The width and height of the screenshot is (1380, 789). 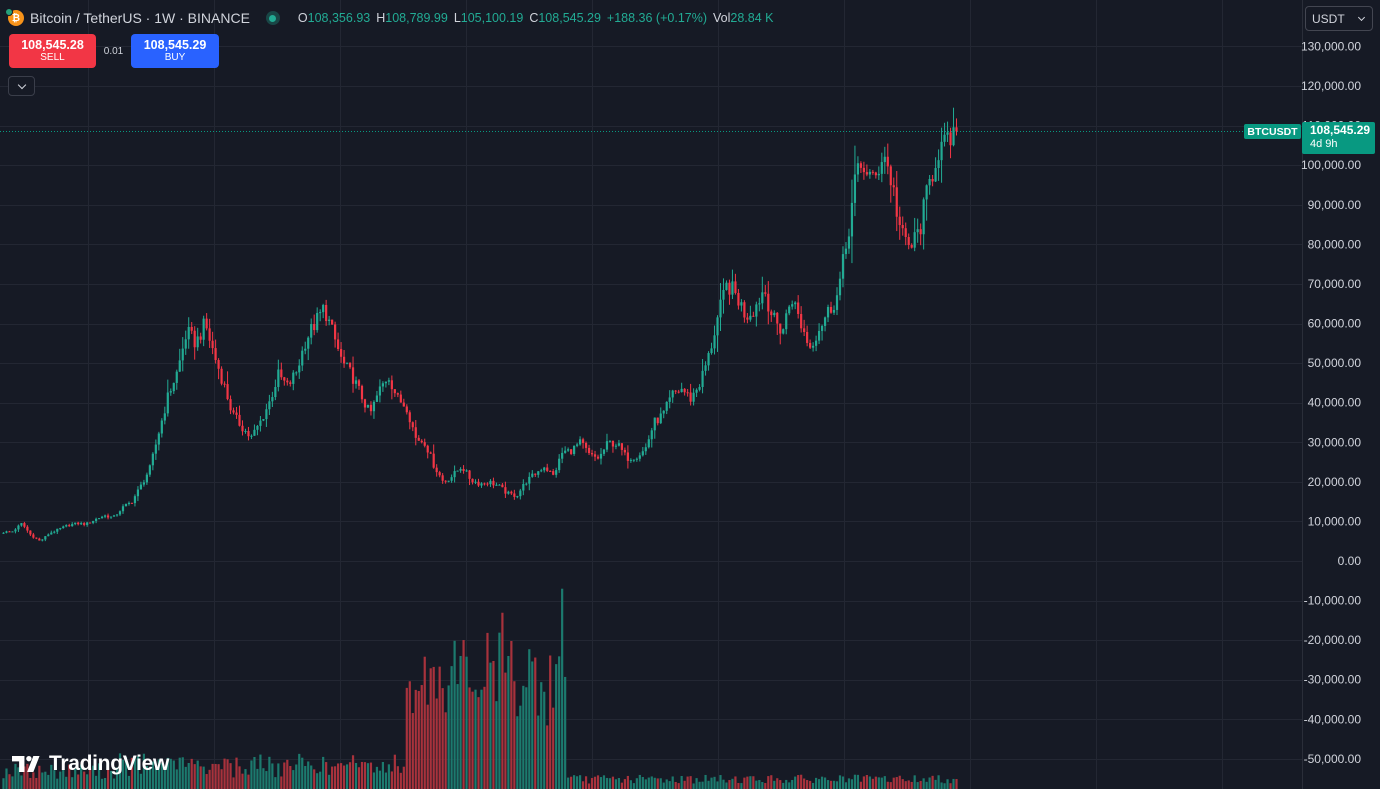 What do you see at coordinates (1339, 18) in the screenshot?
I see `currency-select: USDT` at bounding box center [1339, 18].